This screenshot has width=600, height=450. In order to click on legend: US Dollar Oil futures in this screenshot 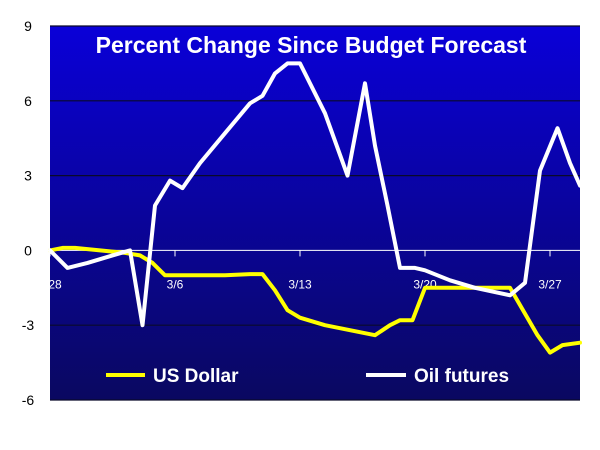, I will do `click(307, 376)`.